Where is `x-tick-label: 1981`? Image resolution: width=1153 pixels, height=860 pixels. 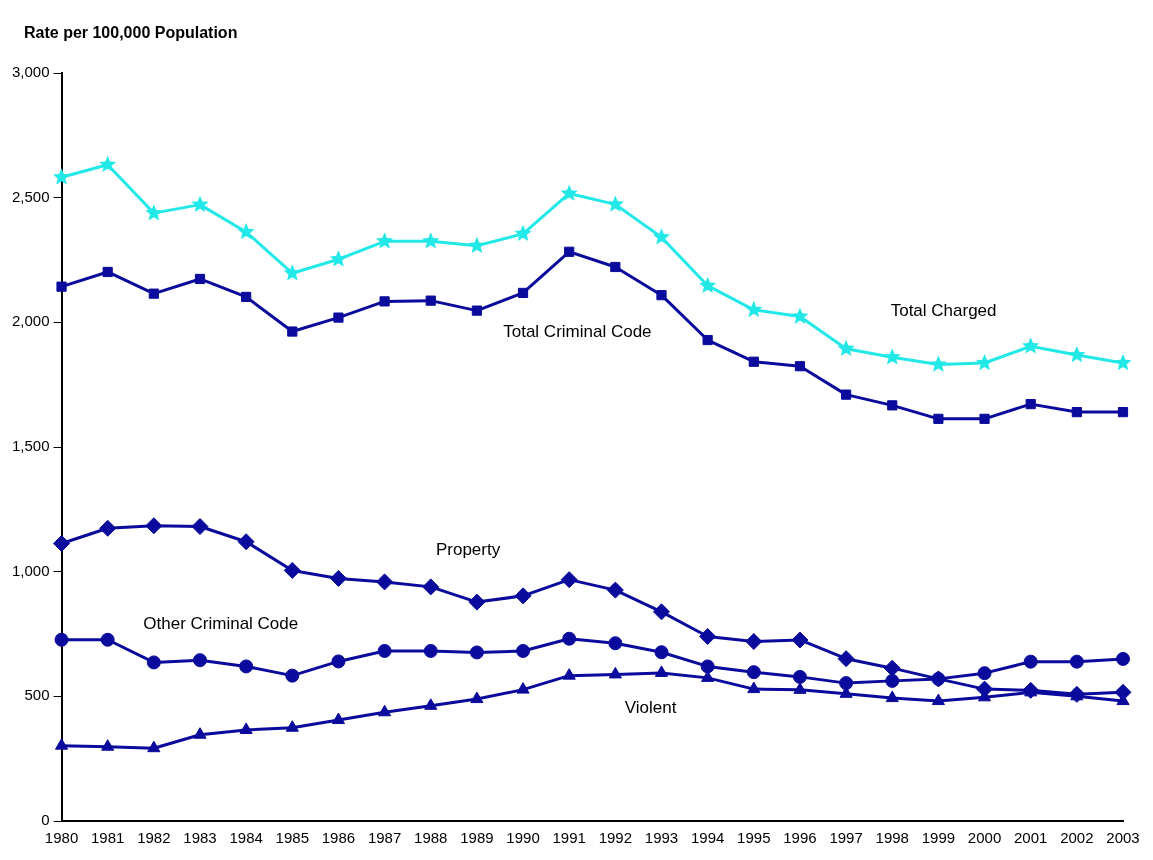 x-tick-label: 1981 is located at coordinates (108, 838).